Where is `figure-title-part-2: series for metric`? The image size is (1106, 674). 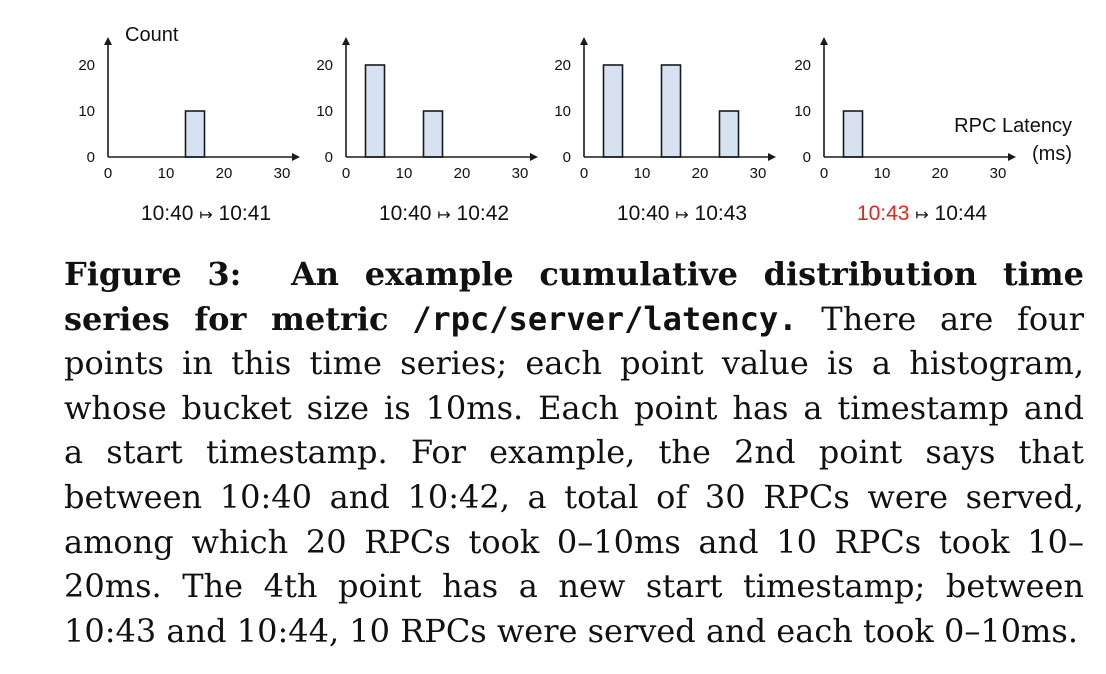 figure-title-part-2: series for metric is located at coordinates (226, 318).